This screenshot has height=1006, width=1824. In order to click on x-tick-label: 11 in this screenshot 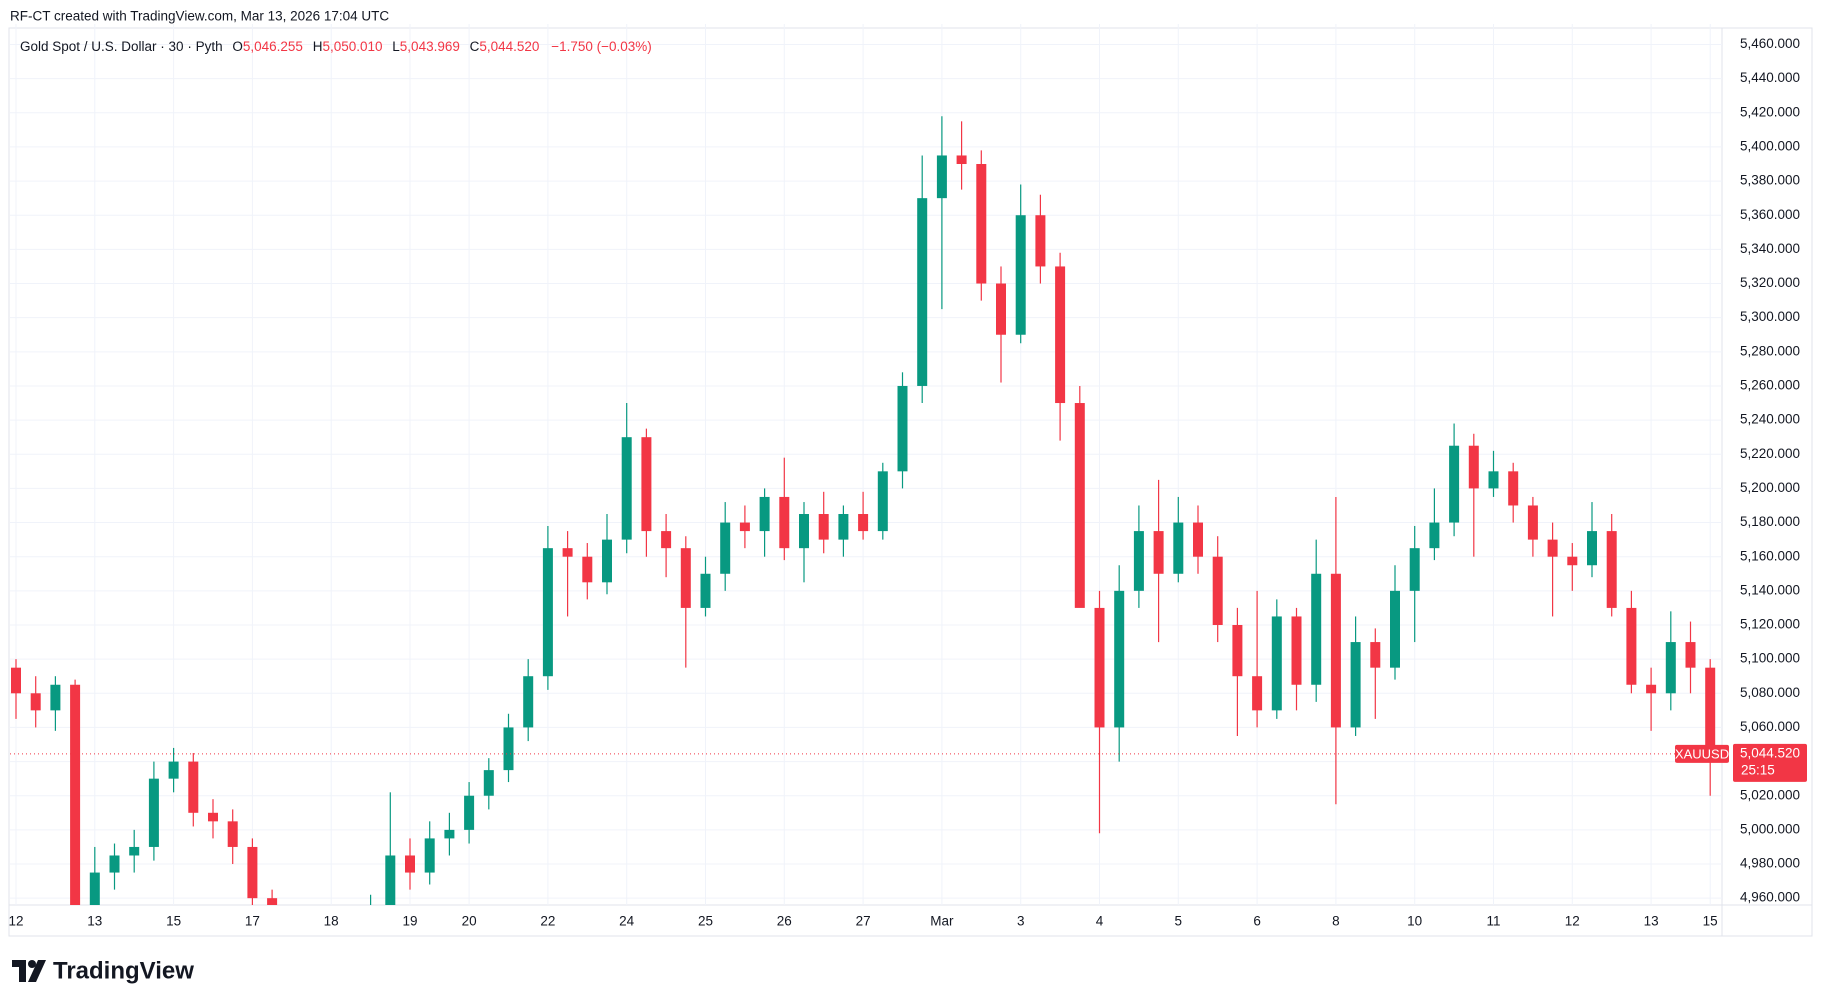, I will do `click(1493, 921)`.